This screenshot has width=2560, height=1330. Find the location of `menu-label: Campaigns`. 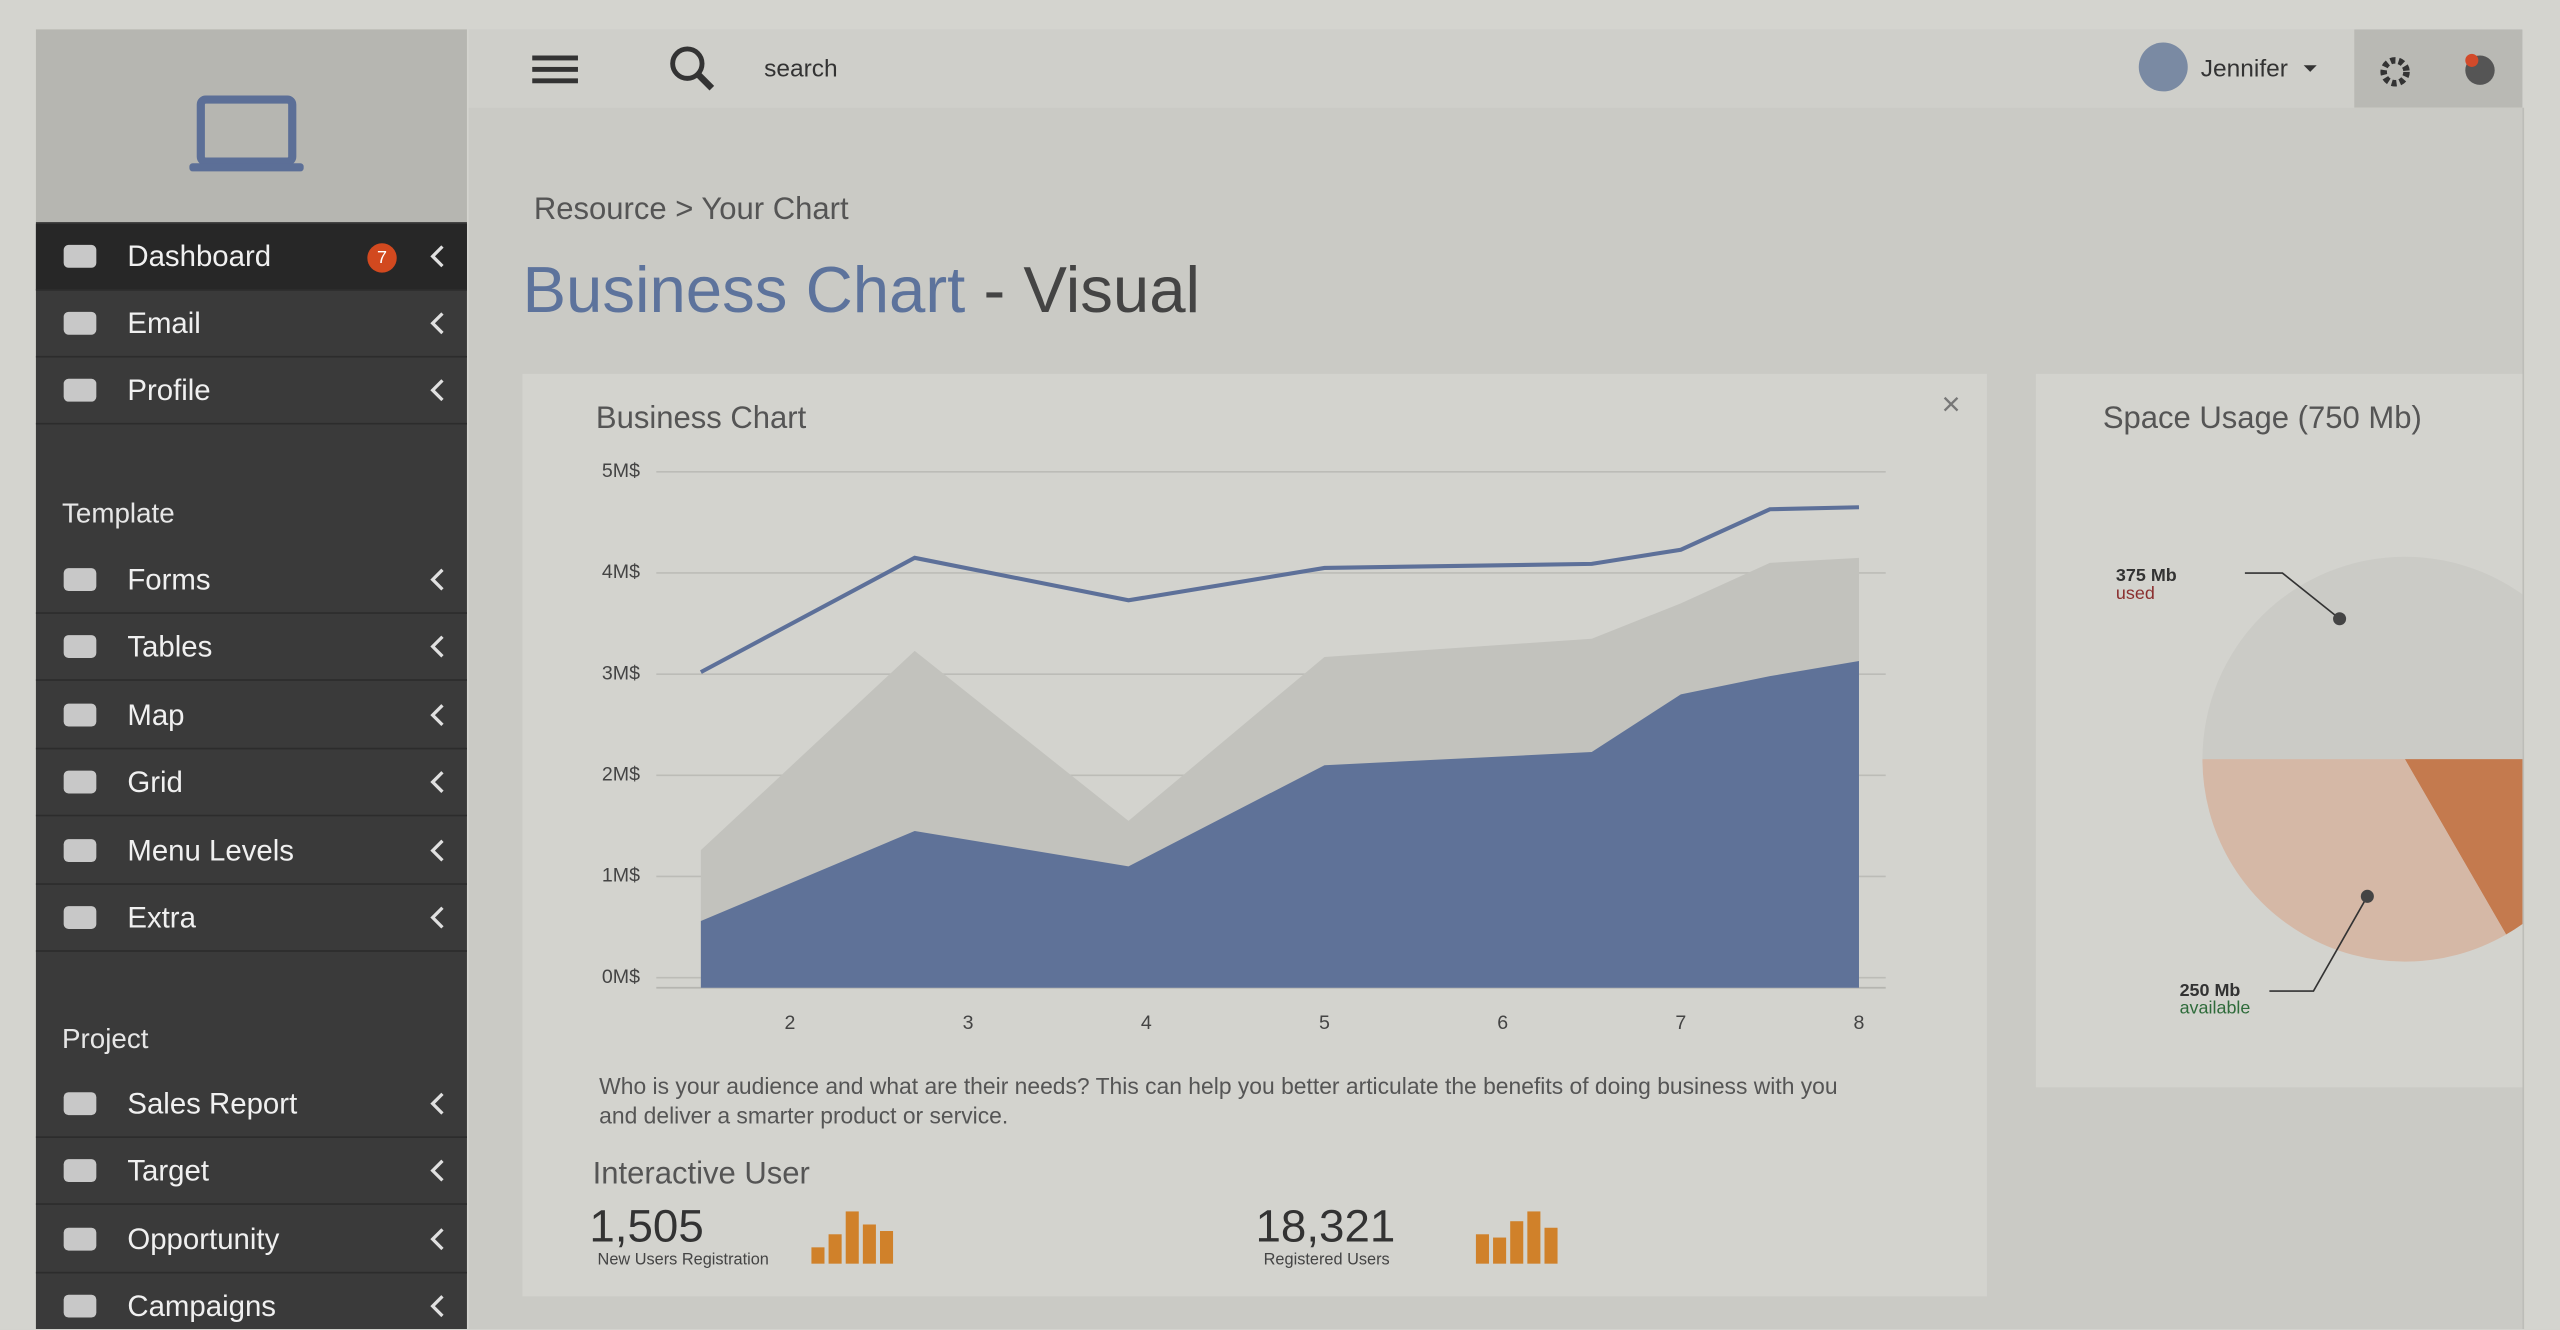

menu-label: Campaigns is located at coordinates (201, 1306).